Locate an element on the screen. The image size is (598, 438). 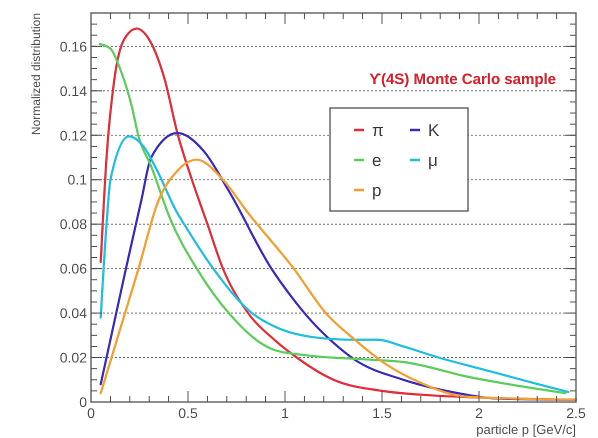
y-tick-label: 0.12 is located at coordinates (74, 135).